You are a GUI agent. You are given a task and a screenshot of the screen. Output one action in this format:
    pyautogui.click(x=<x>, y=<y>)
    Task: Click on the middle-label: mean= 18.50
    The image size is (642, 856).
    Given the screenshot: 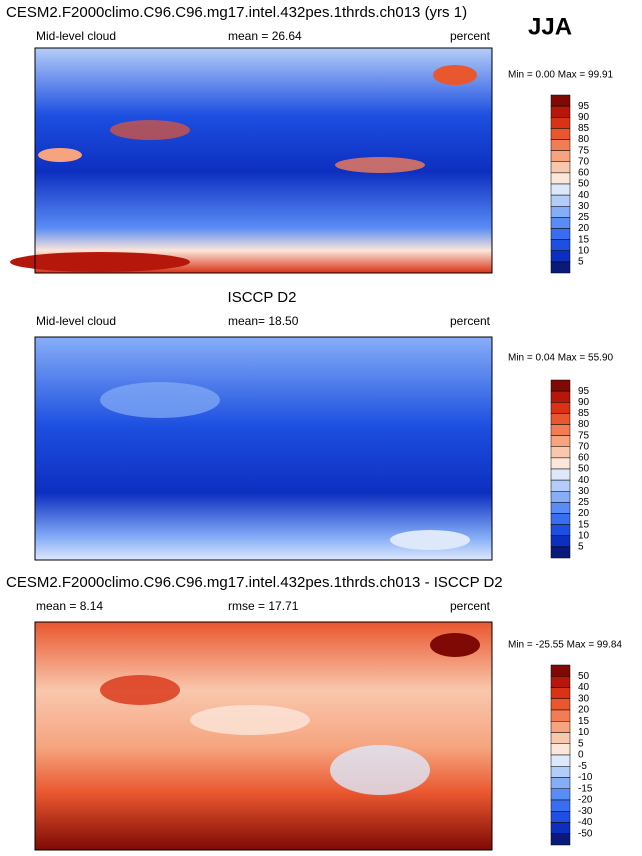 What is the action you would take?
    pyautogui.click(x=263, y=321)
    